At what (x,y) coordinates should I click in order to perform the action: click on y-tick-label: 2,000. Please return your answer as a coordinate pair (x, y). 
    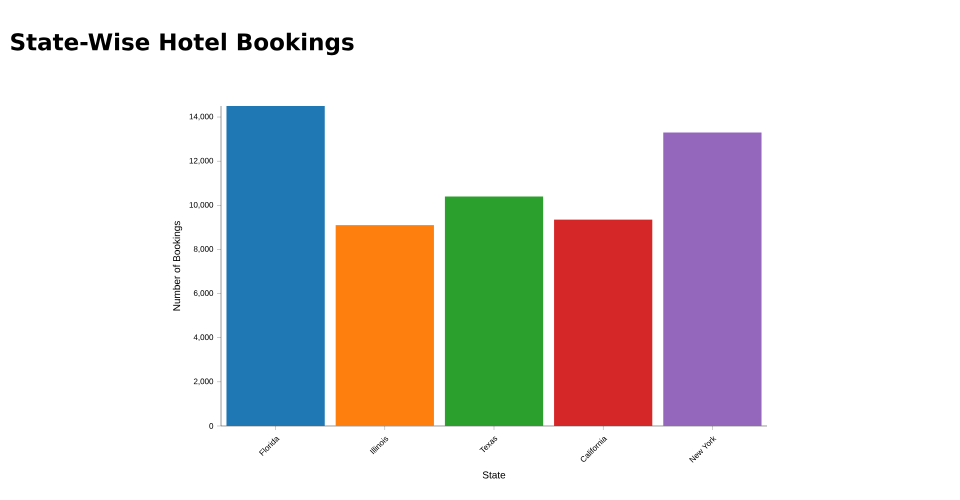
    Looking at the image, I should click on (204, 382).